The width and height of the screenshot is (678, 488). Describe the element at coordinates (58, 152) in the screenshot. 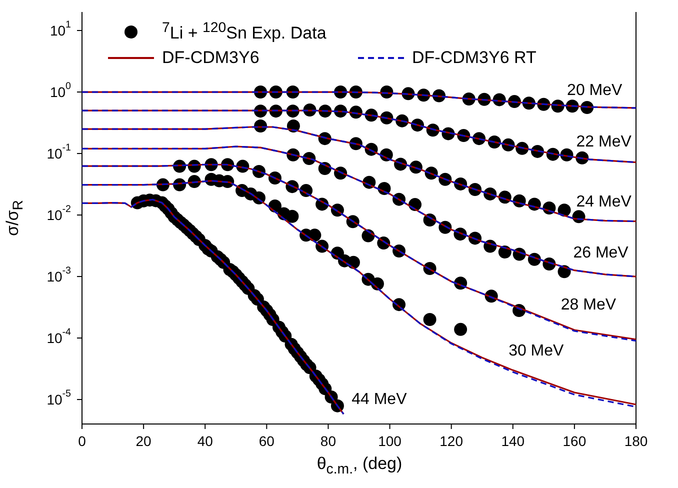

I see `y-tick-label: 10$^{-1}$` at that location.